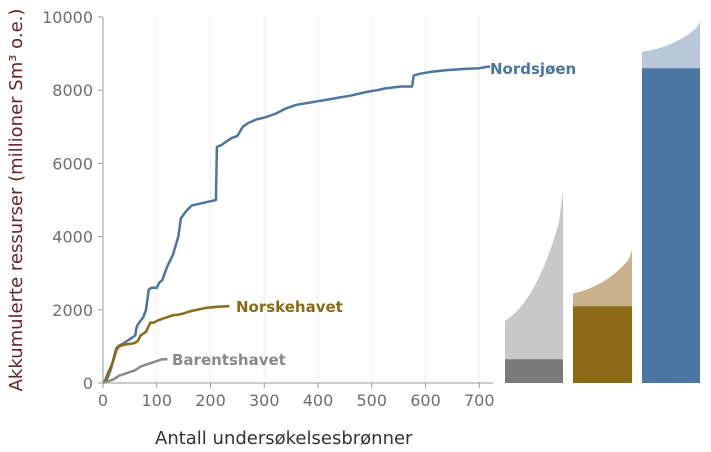  Describe the element at coordinates (156, 400) in the screenshot. I see `x-tick-label: 100` at that location.